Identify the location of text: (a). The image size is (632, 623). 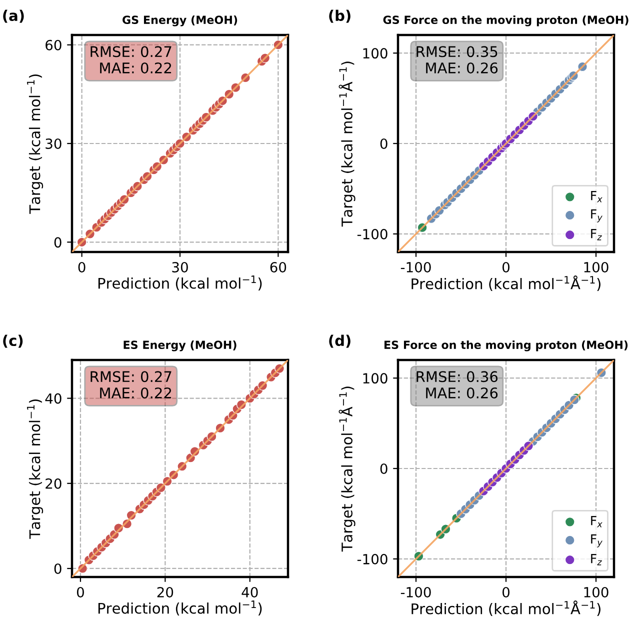
(13, 16).